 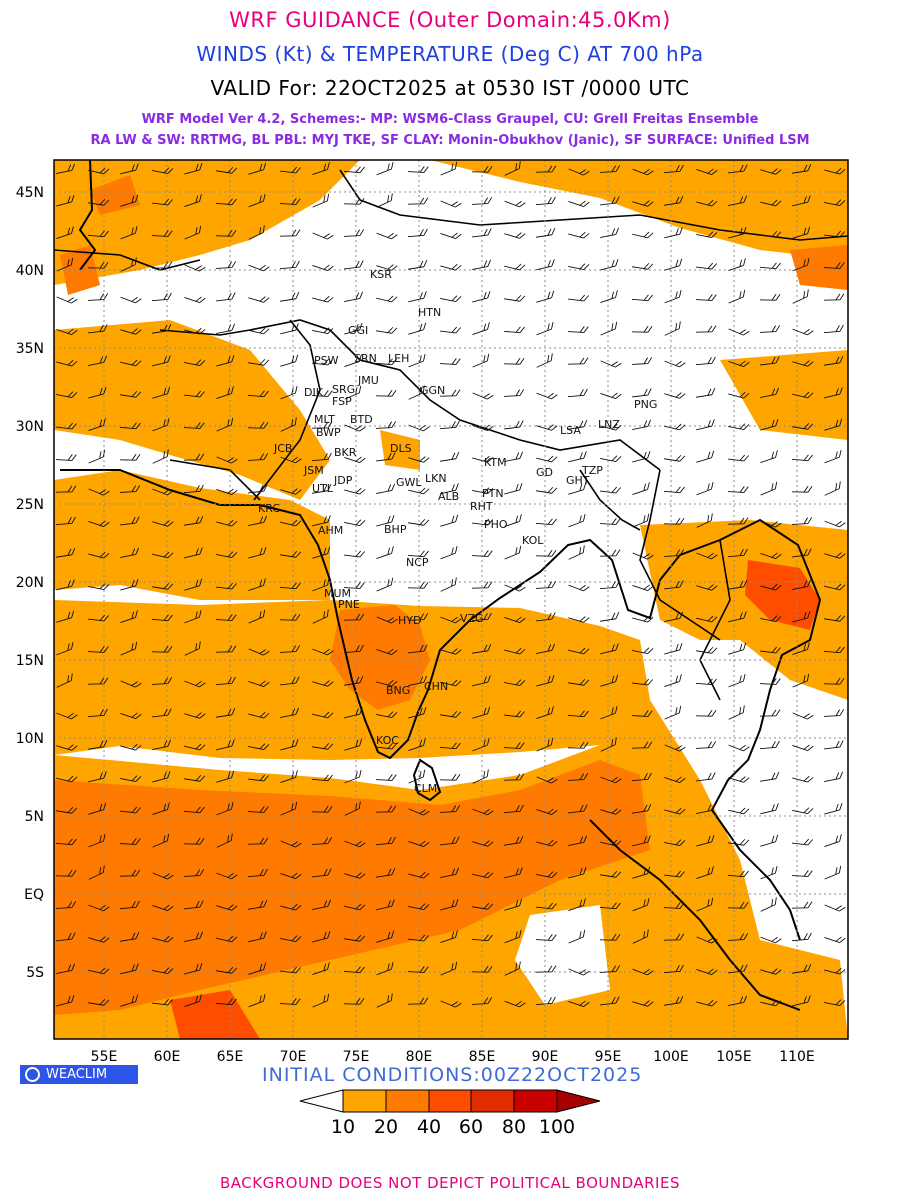 What do you see at coordinates (230, 1057) in the screenshot?
I see `lon-label: 65E` at bounding box center [230, 1057].